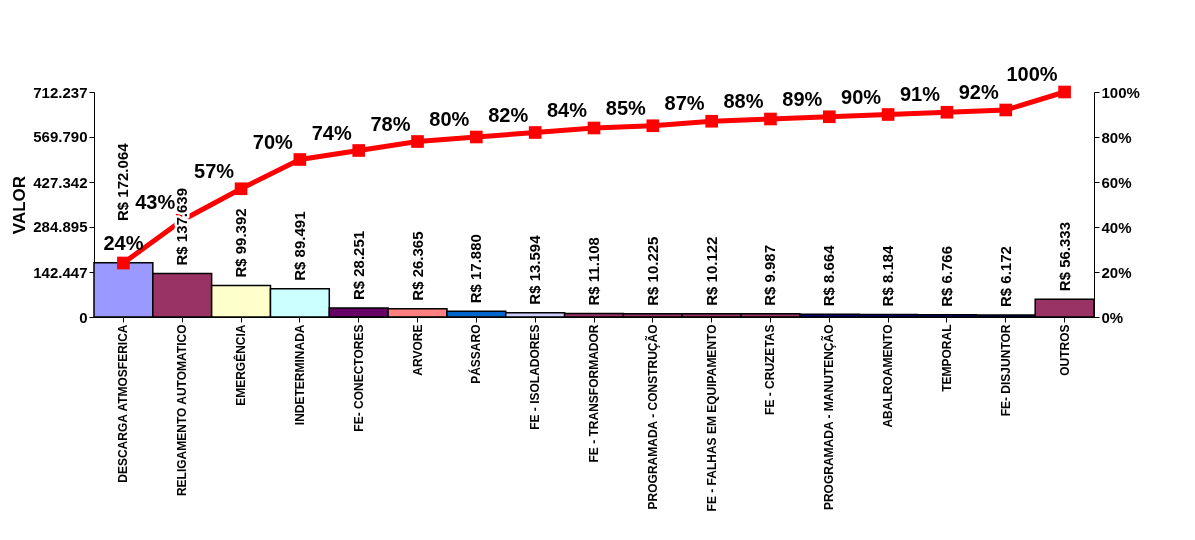 This screenshot has width=1195, height=540. I want to click on x-tick-label: FE- DISJUNTOR, so click(1005, 370).